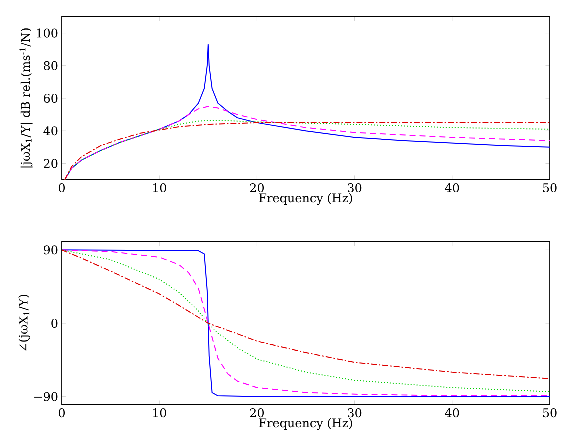 The width and height of the screenshot is (563, 448). I want to click on y-tick-label: 90, so click(51, 250).